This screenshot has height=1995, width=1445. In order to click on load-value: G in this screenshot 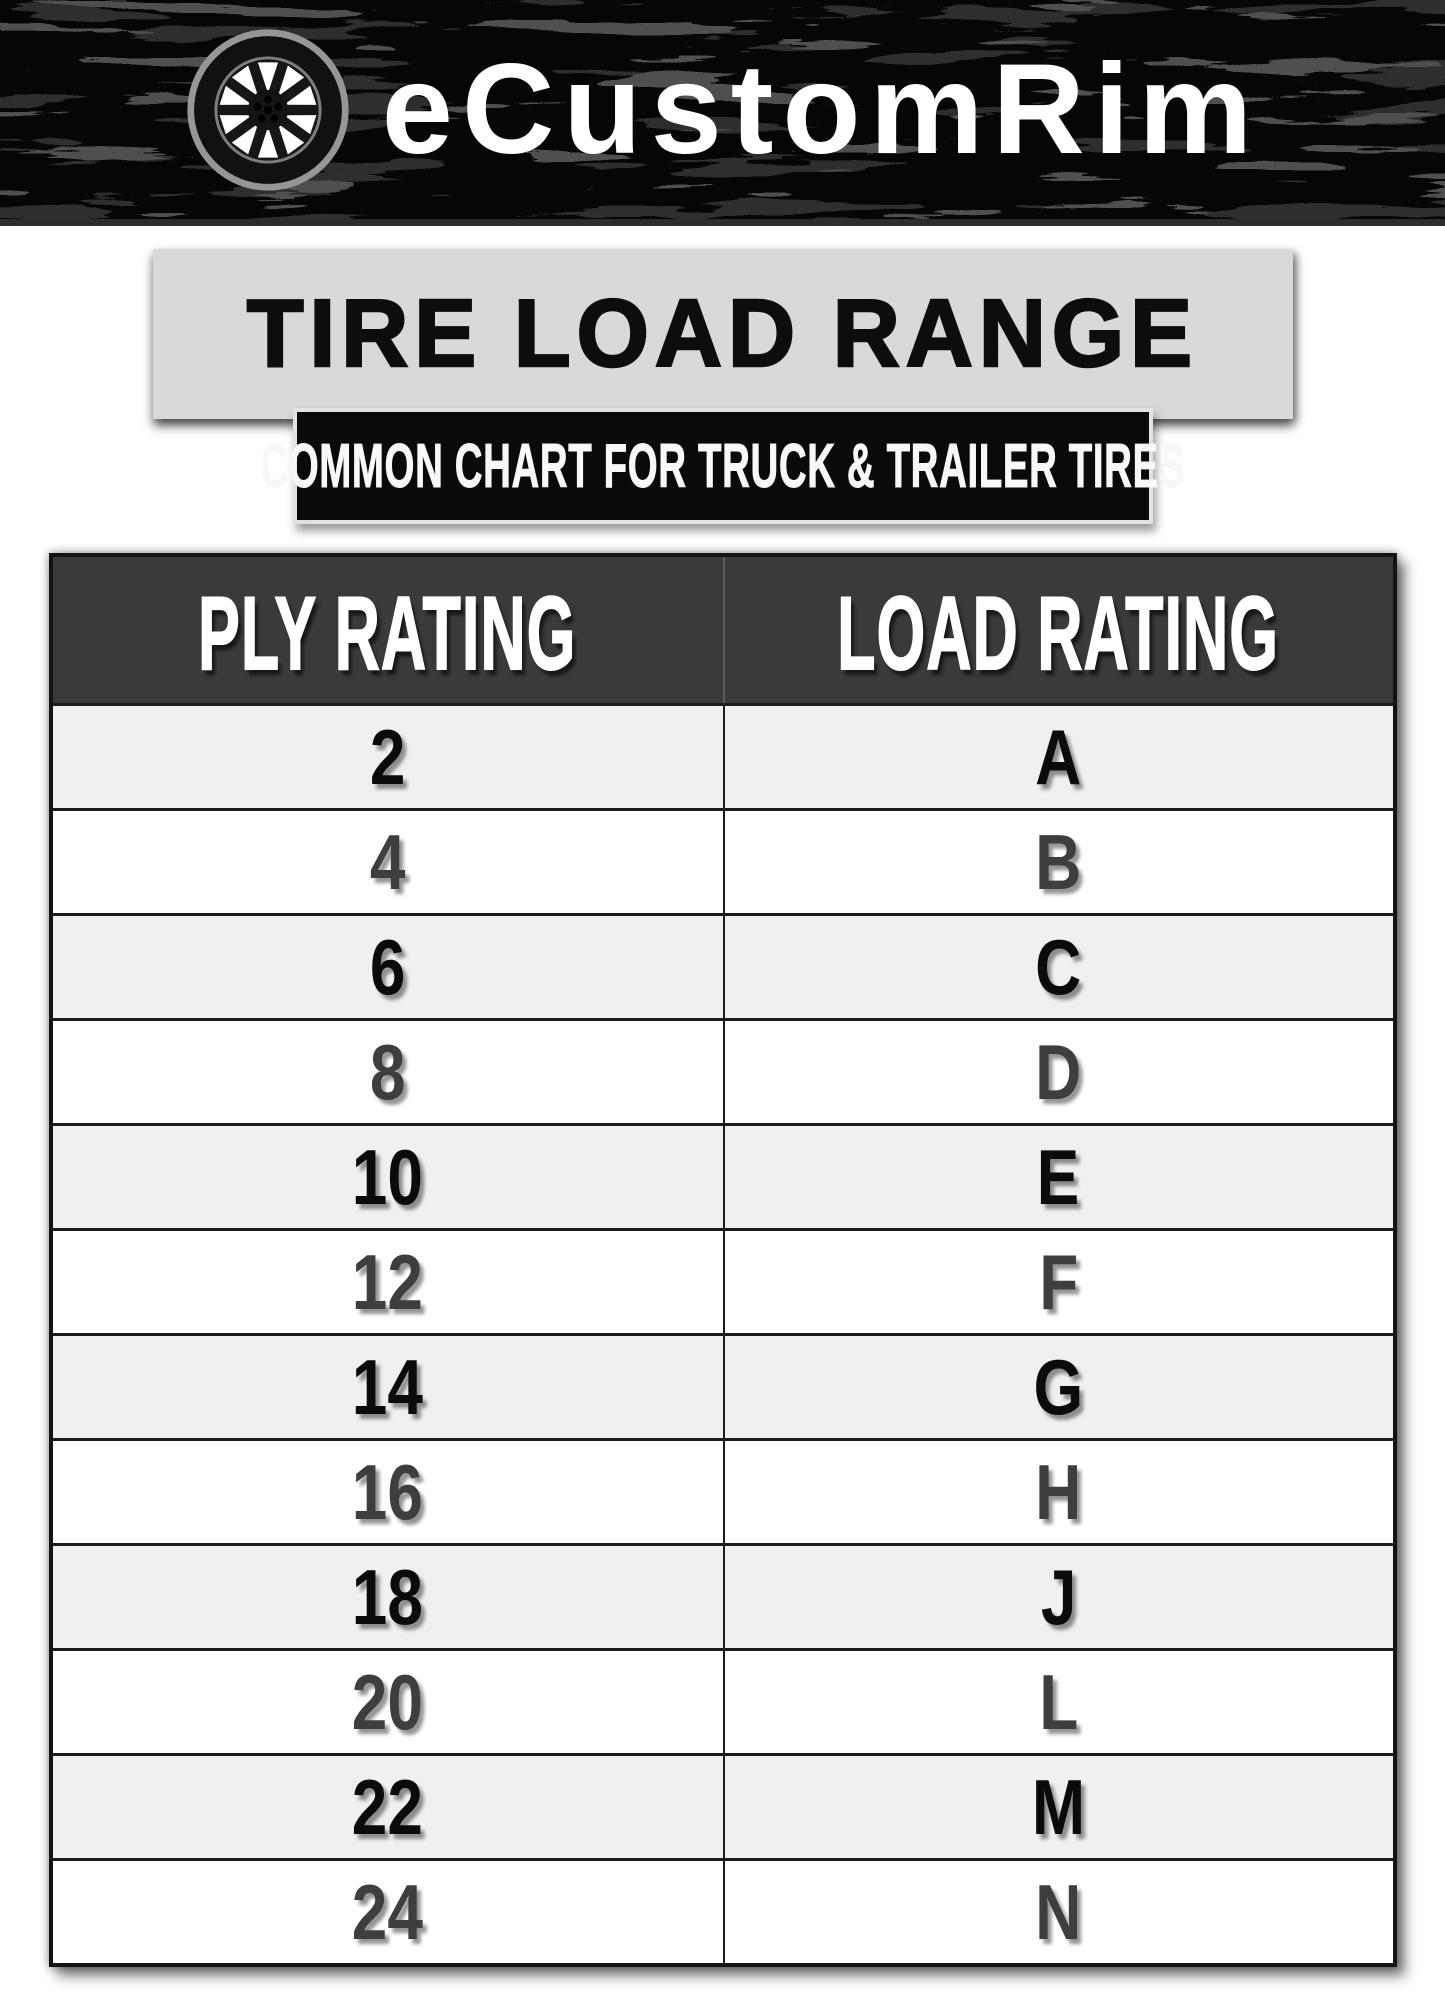, I will do `click(1058, 1387)`.